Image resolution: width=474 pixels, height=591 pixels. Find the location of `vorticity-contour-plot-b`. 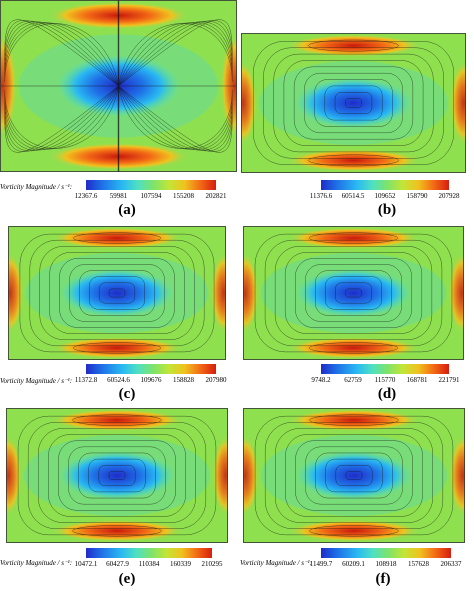

vorticity-contour-plot-b is located at coordinates (353, 103).